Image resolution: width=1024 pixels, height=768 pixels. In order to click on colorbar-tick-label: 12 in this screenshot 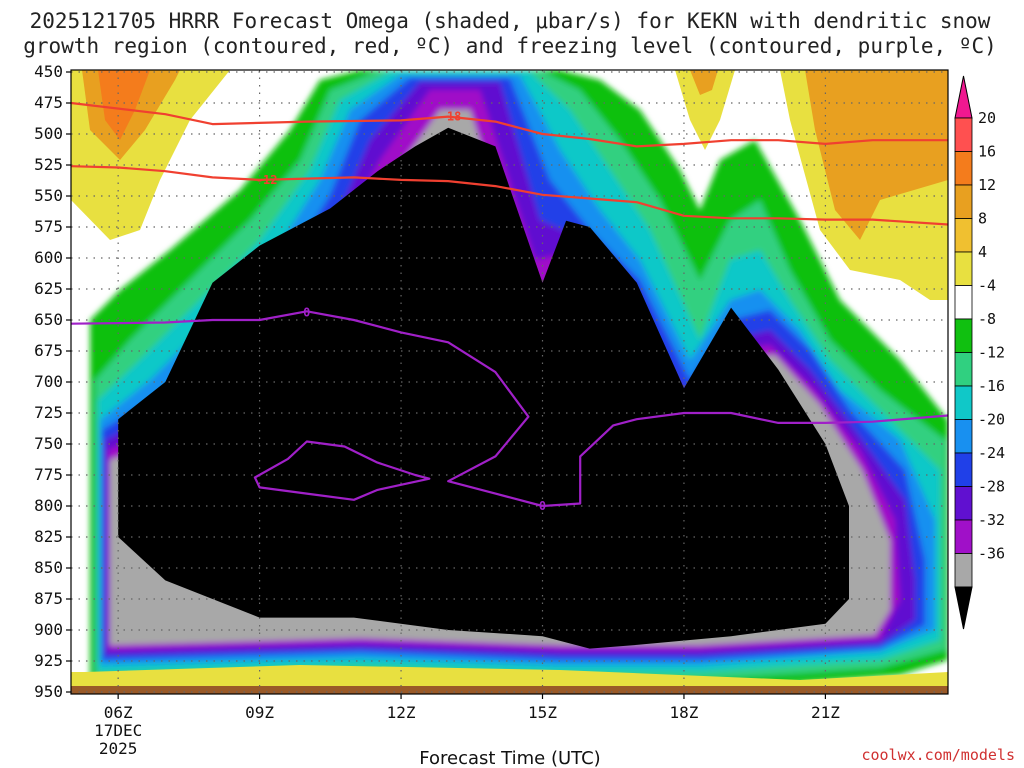, I will do `click(987, 185)`.